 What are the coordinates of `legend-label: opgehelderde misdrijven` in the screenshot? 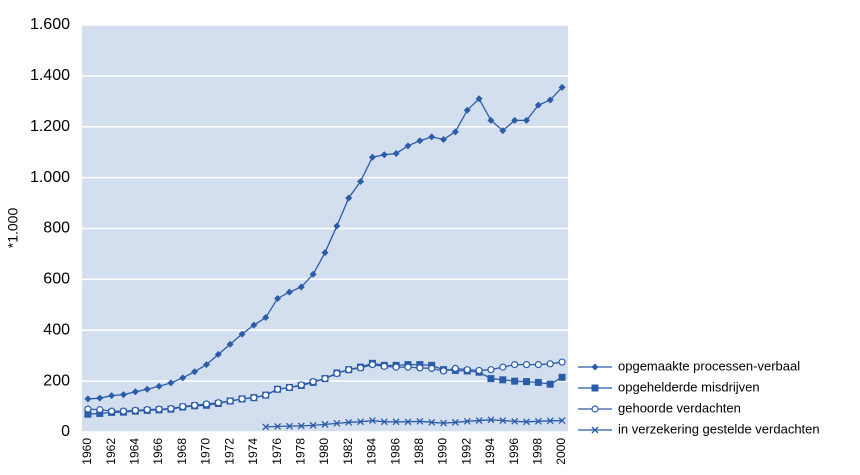 It's located at (689, 386).